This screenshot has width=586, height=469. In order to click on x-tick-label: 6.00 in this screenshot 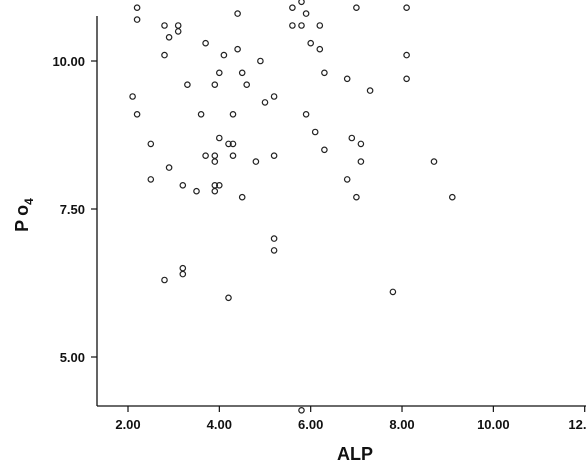, I will do `click(310, 424)`.